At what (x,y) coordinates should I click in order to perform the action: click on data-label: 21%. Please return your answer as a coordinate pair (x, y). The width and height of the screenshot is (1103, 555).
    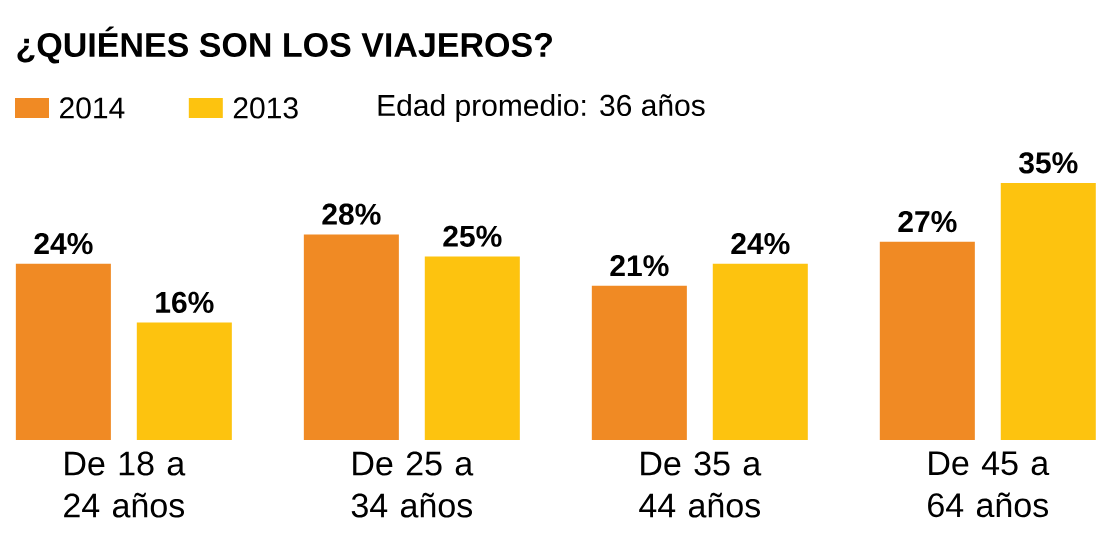
    Looking at the image, I should click on (639, 266).